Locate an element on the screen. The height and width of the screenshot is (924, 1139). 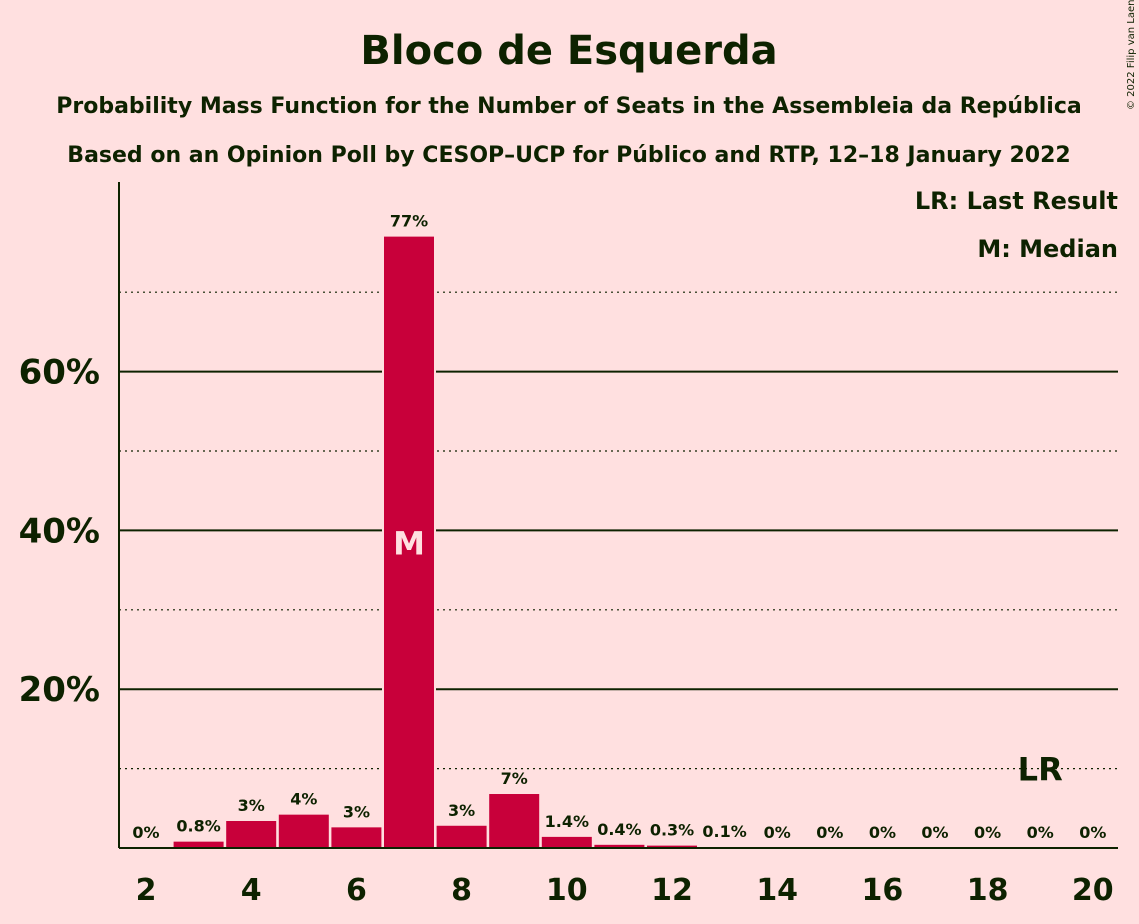
data-label: 0.8% is located at coordinates (198, 826).